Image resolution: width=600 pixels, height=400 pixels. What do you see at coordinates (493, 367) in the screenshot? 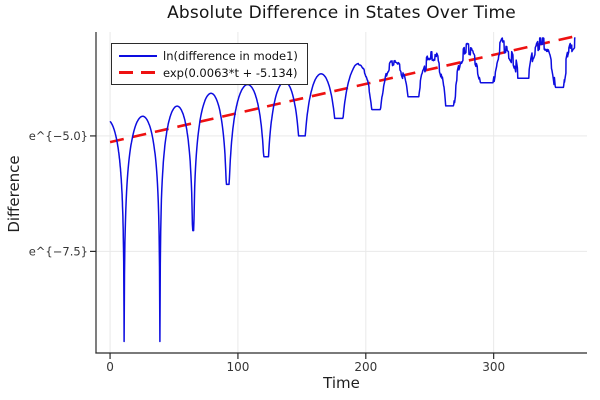
I see `x-tick-label: 300` at bounding box center [493, 367].